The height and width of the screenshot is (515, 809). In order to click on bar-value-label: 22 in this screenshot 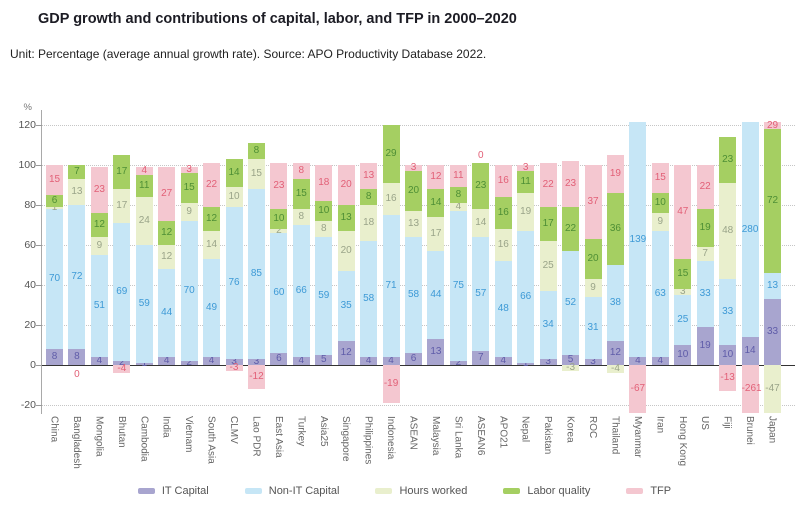, I will do `click(571, 228)`.